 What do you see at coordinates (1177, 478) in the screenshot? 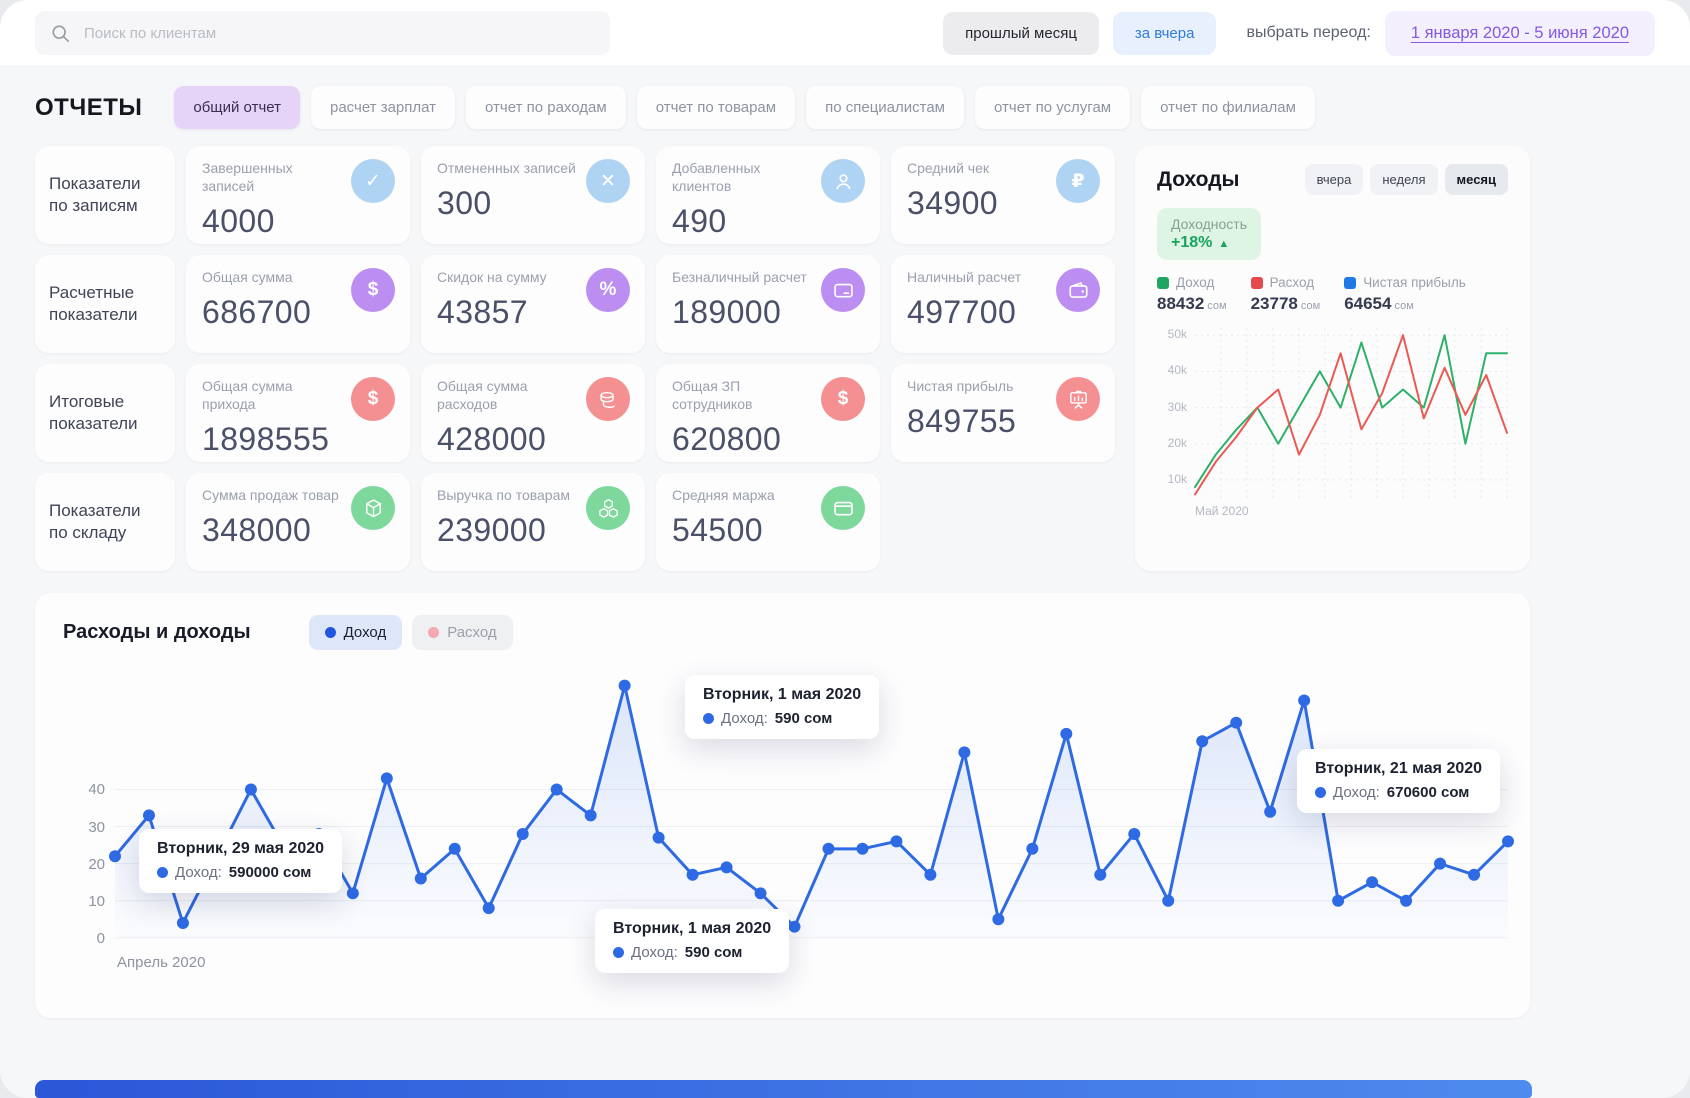
I see `y-tick-label: 10k` at bounding box center [1177, 478].